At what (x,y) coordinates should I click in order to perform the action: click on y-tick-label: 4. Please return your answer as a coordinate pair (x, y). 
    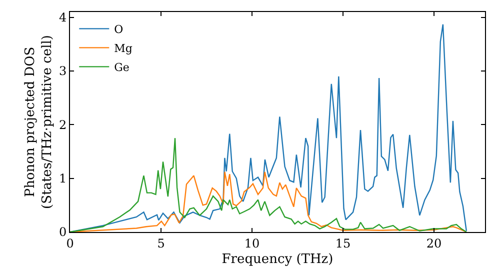
    Looking at the image, I should click on (62, 17).